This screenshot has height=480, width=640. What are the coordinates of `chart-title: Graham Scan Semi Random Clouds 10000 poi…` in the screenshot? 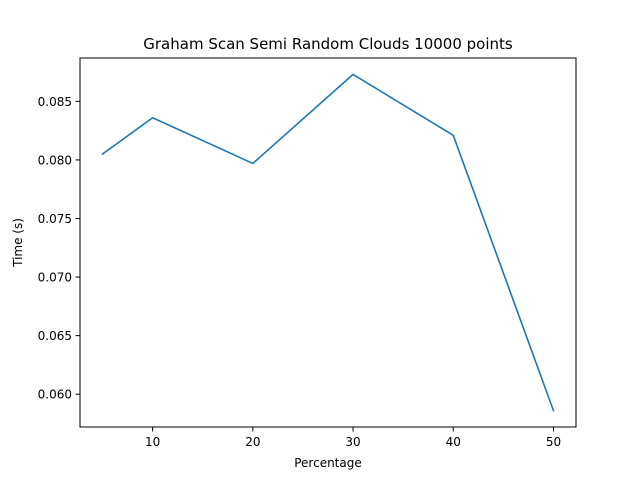 It's located at (328, 44).